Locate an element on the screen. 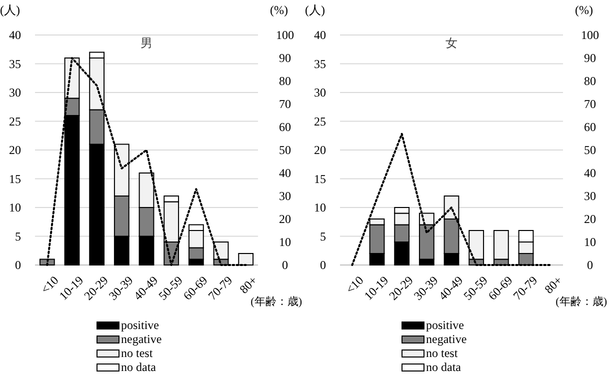  chart-title: 男 is located at coordinates (146, 43).